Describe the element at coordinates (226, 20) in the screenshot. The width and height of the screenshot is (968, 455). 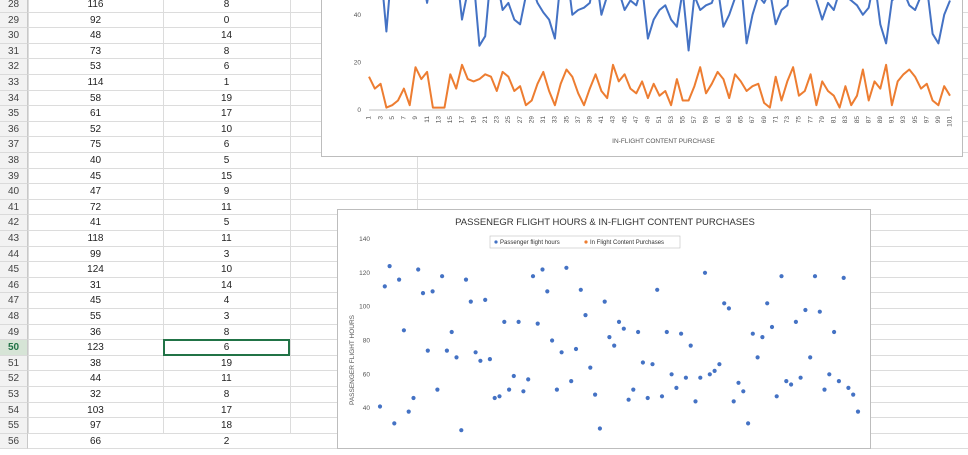
I see `cell-content-purchases: 0` at that location.